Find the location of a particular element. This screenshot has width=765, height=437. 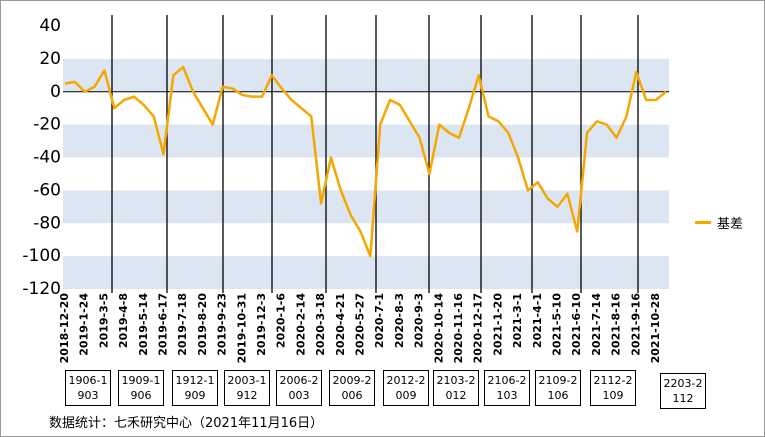

x-tick-label: 2019-7-18 is located at coordinates (182, 324).